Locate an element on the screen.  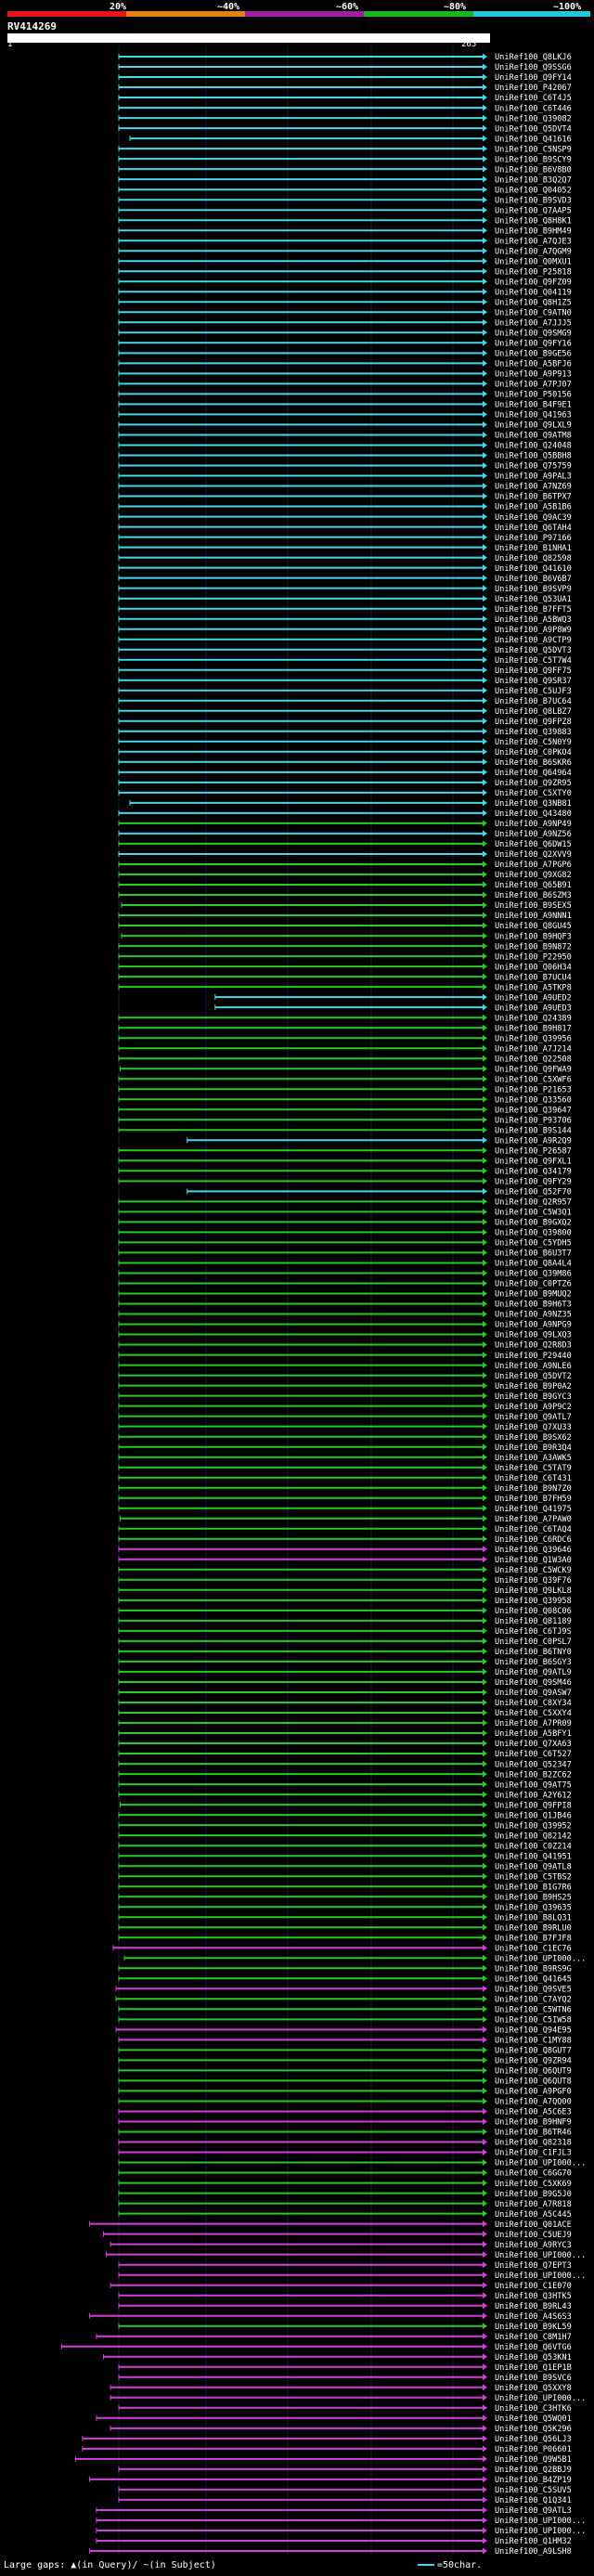
hit-label: UniRef100_A7NZ69 is located at coordinates (533, 487).